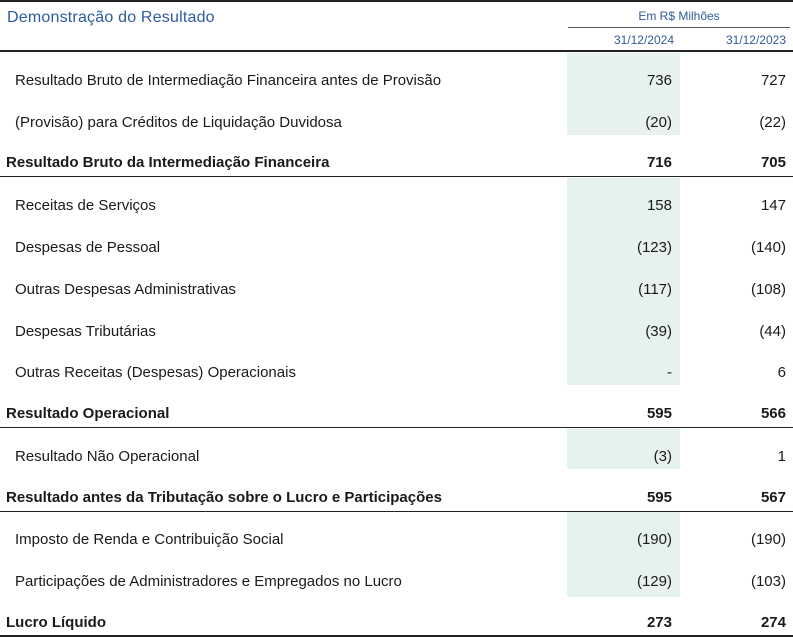  Describe the element at coordinates (107, 456) in the screenshot. I see `row-label: Resultado Não Operacional` at that location.